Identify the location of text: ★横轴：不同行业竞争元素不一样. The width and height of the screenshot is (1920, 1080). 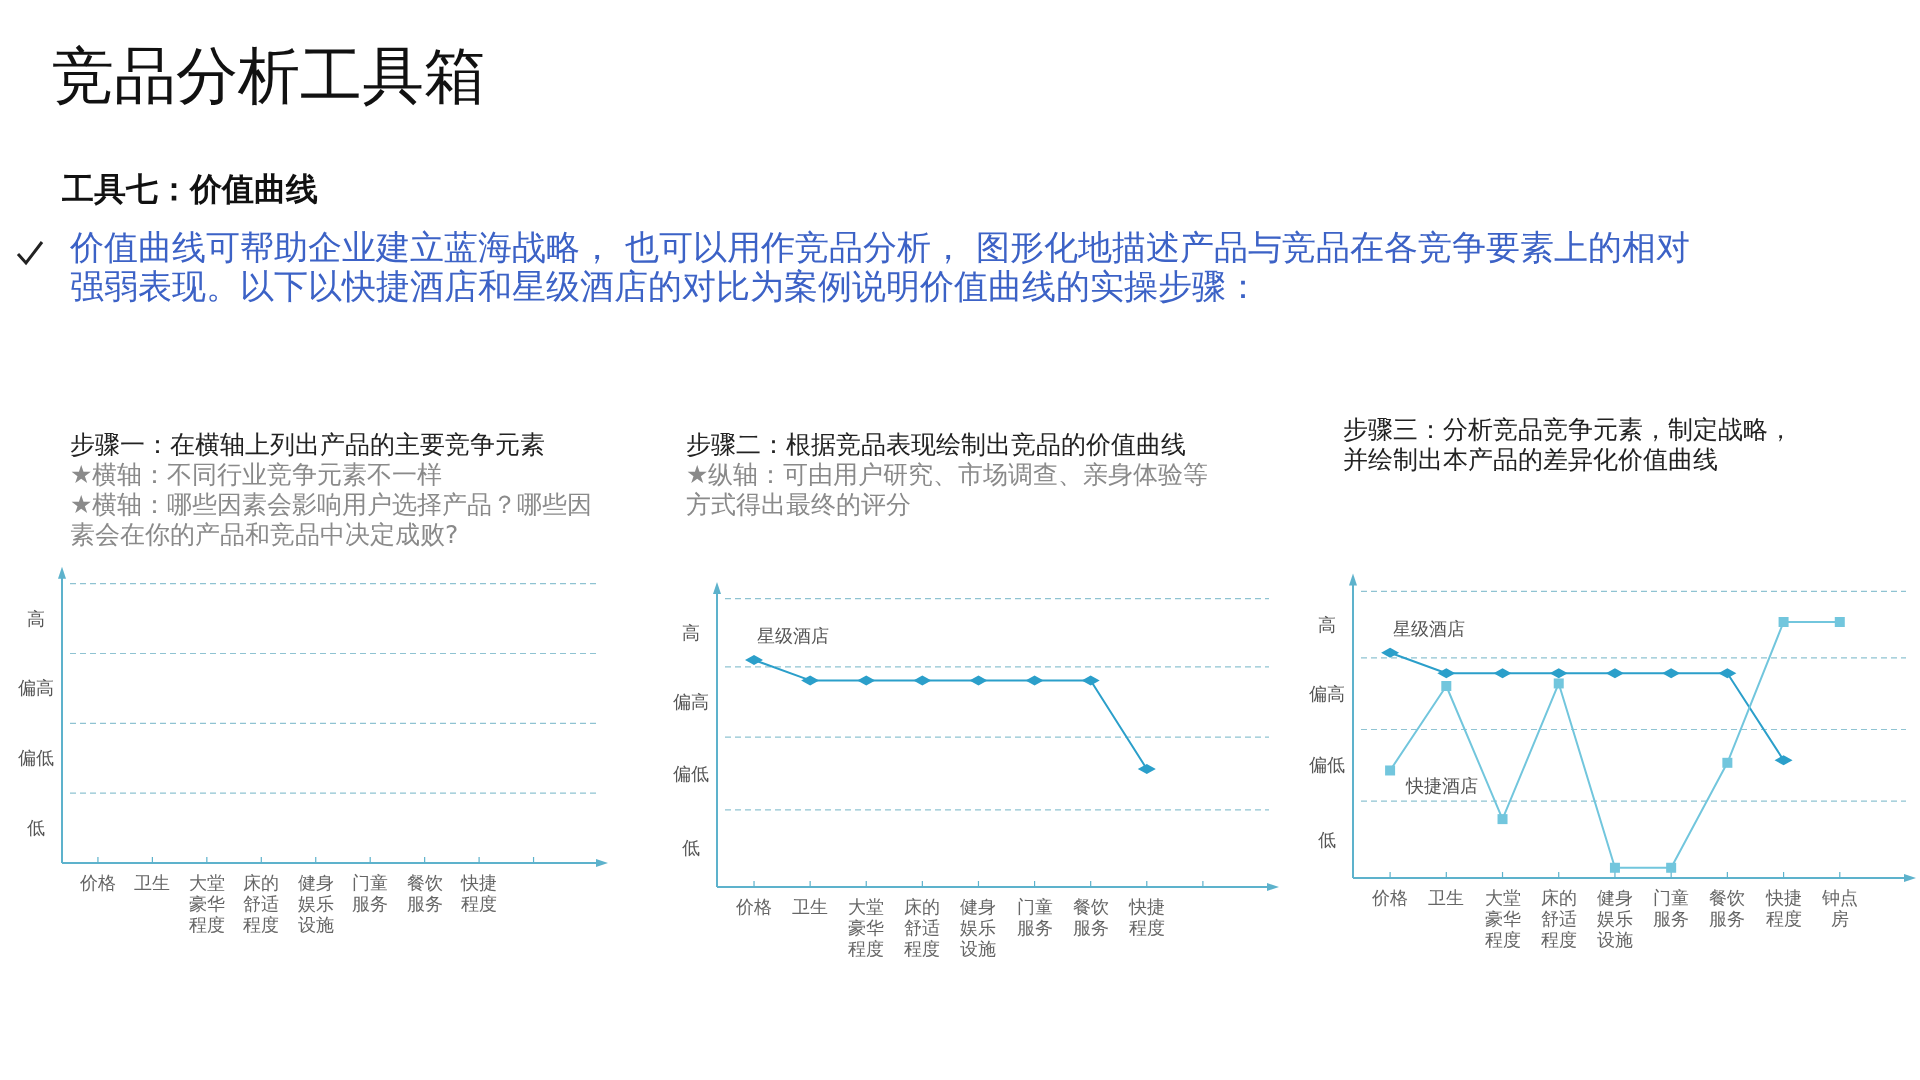
(257, 475).